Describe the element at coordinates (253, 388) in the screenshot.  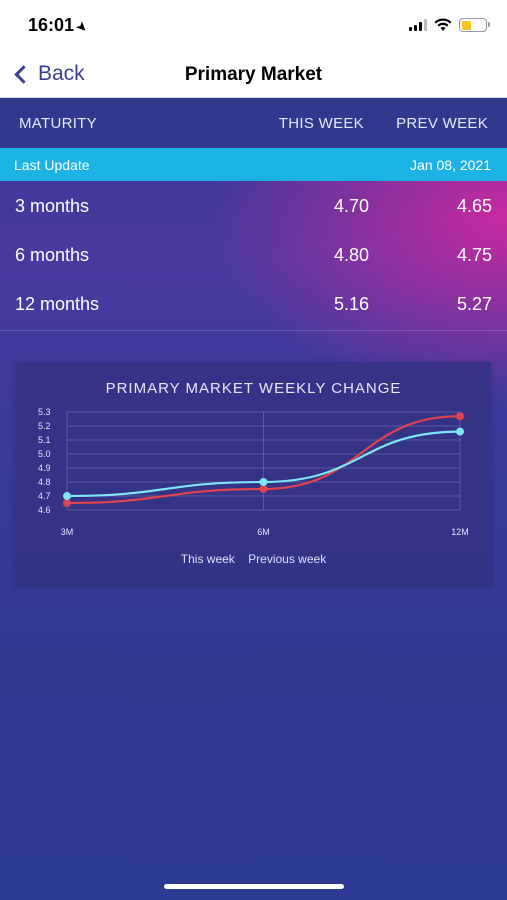
I see `chart-title: PRIMARY MARKET WEEKLY CHANGE` at that location.